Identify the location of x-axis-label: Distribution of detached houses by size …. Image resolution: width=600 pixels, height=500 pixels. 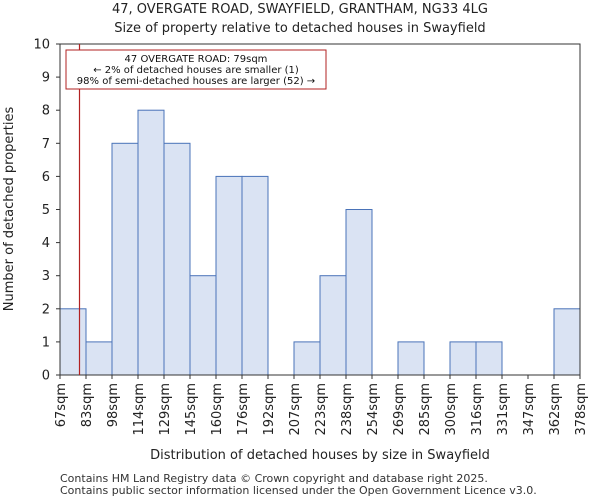
(320, 455).